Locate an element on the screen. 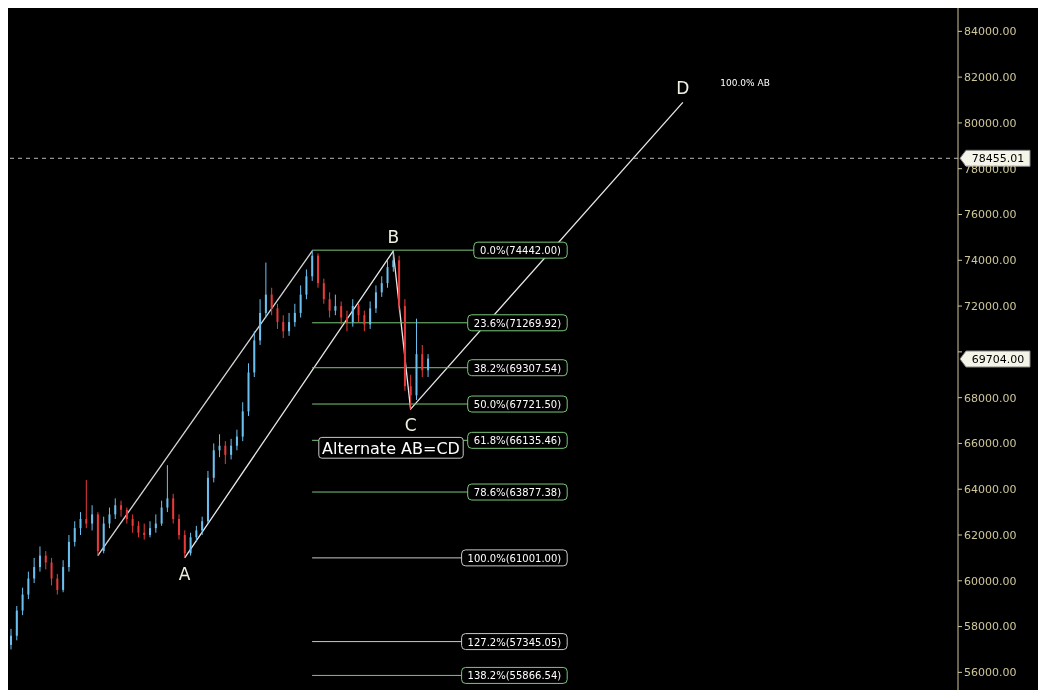  text: 69704.00 is located at coordinates (998, 359).